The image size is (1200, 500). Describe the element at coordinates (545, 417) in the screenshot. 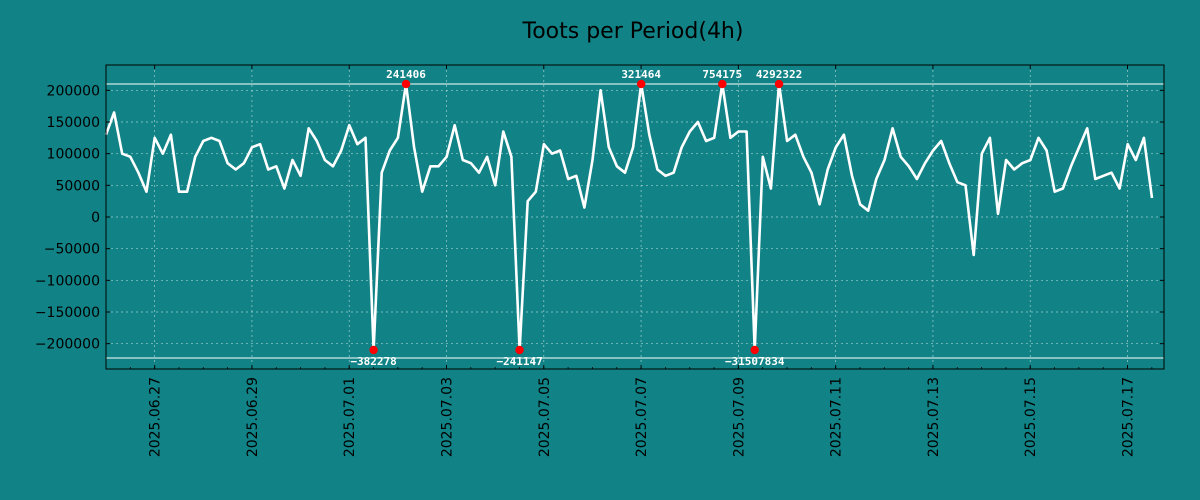

I see `x-tick-label: 2025.07.05` at that location.